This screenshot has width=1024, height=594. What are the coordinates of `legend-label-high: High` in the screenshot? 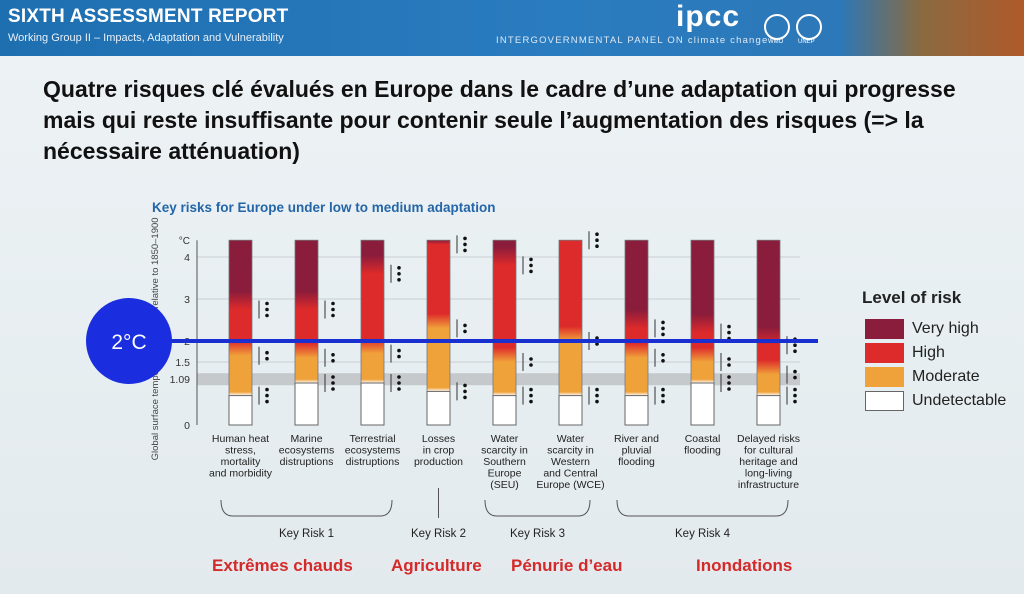 It's located at (928, 352).